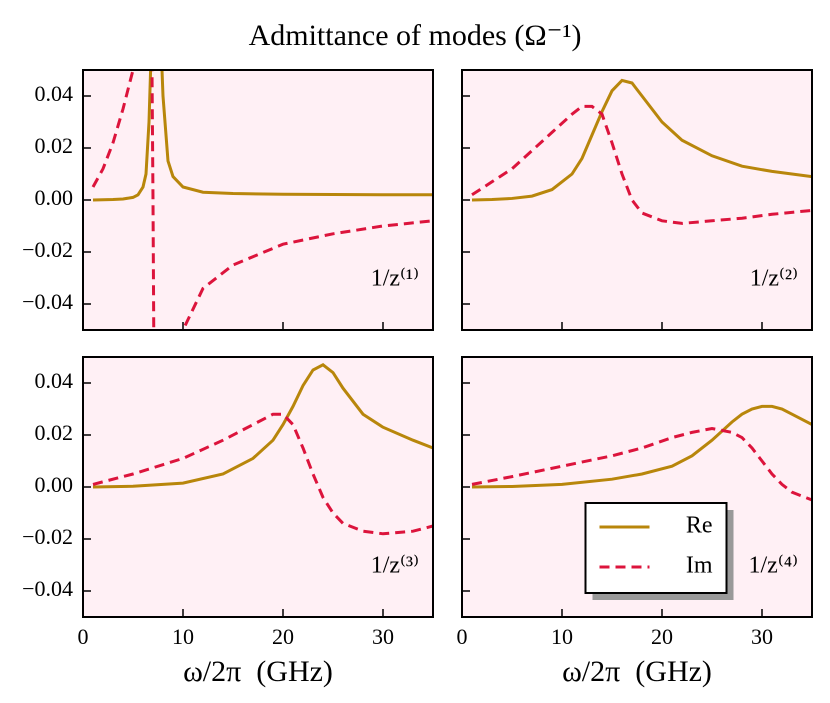 The image size is (830, 703). I want to click on panel-annotation: 1/z⁽¹⁾, so click(395, 279).